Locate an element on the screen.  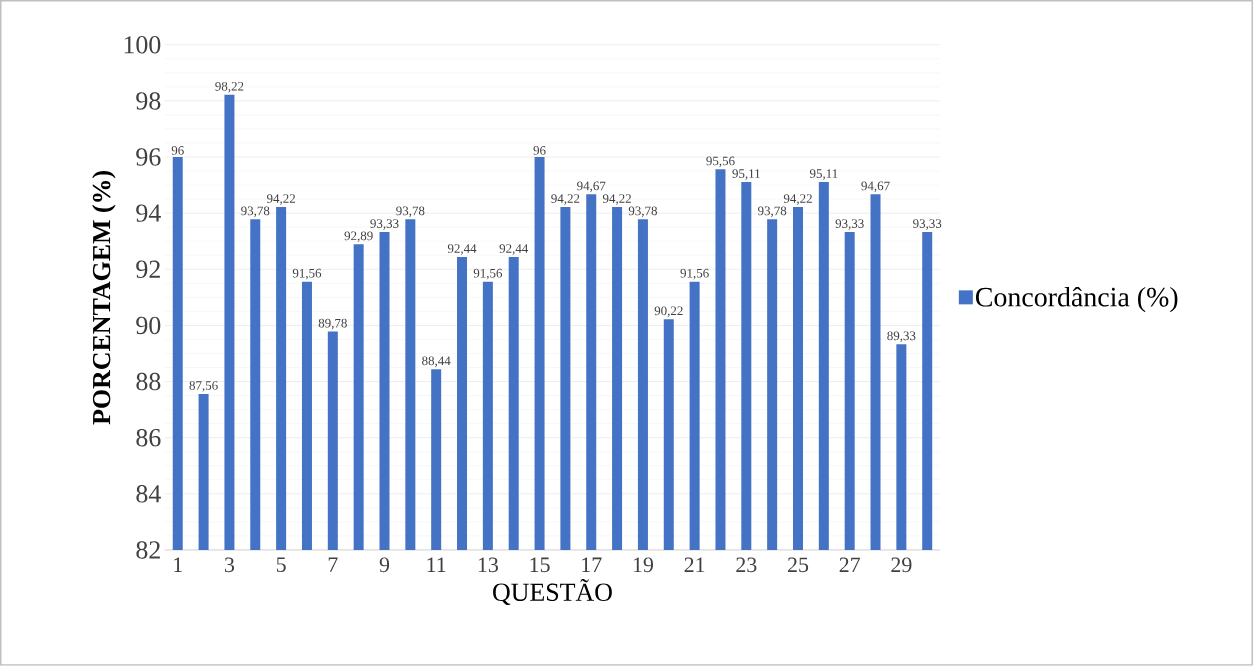
x-tick-label: 5 is located at coordinates (281, 565).